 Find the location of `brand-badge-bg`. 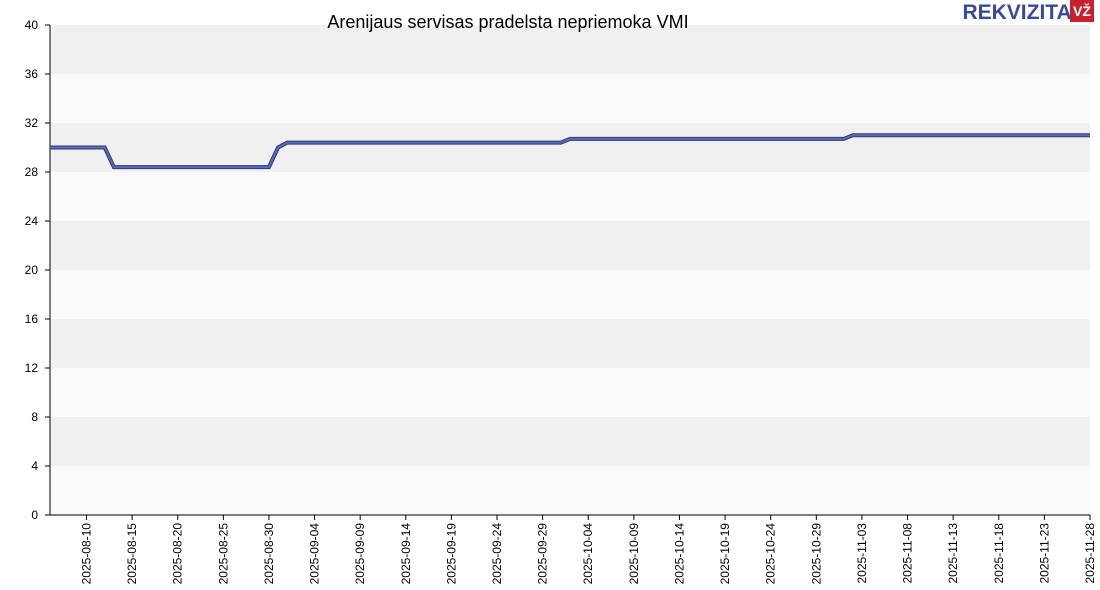

brand-badge-bg is located at coordinates (1082, 11).